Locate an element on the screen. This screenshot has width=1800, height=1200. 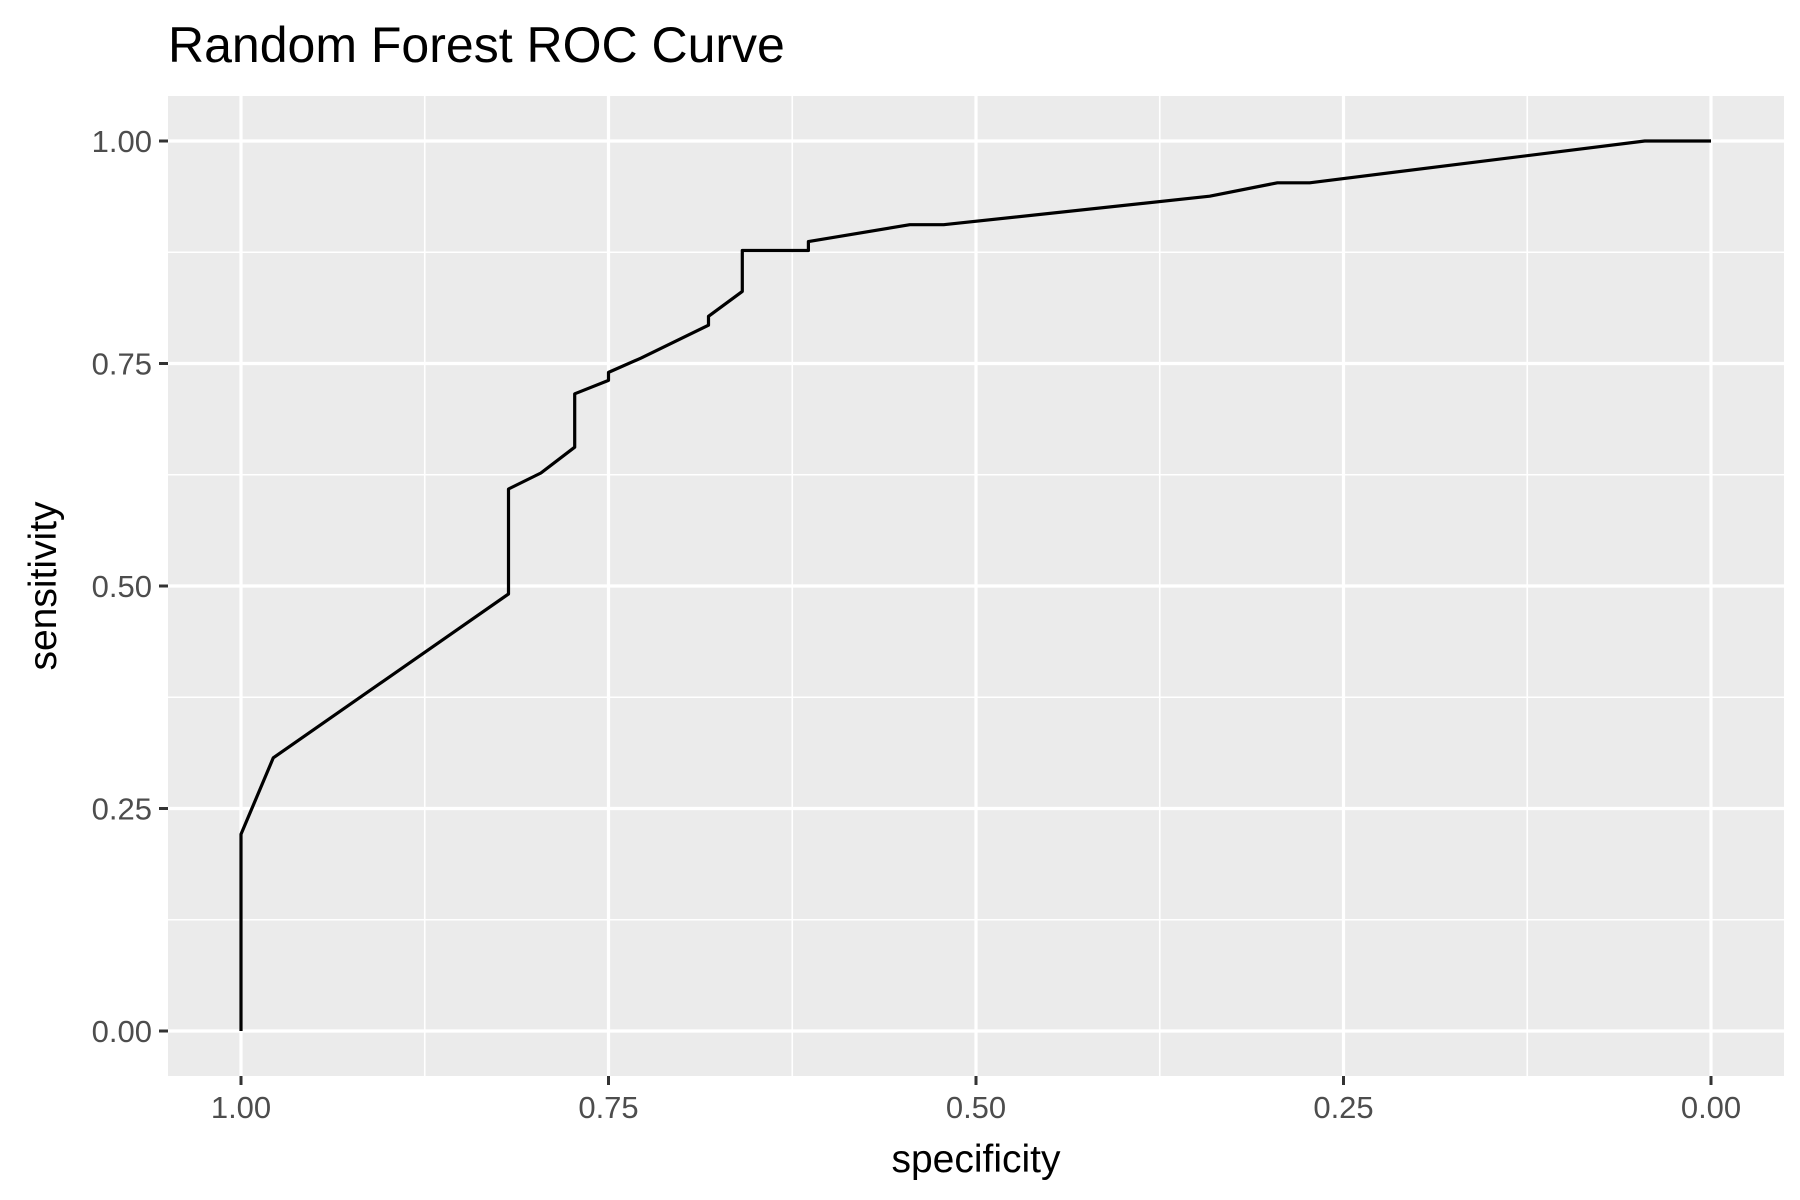
x-axis-title: specificity is located at coordinates (976, 1159).